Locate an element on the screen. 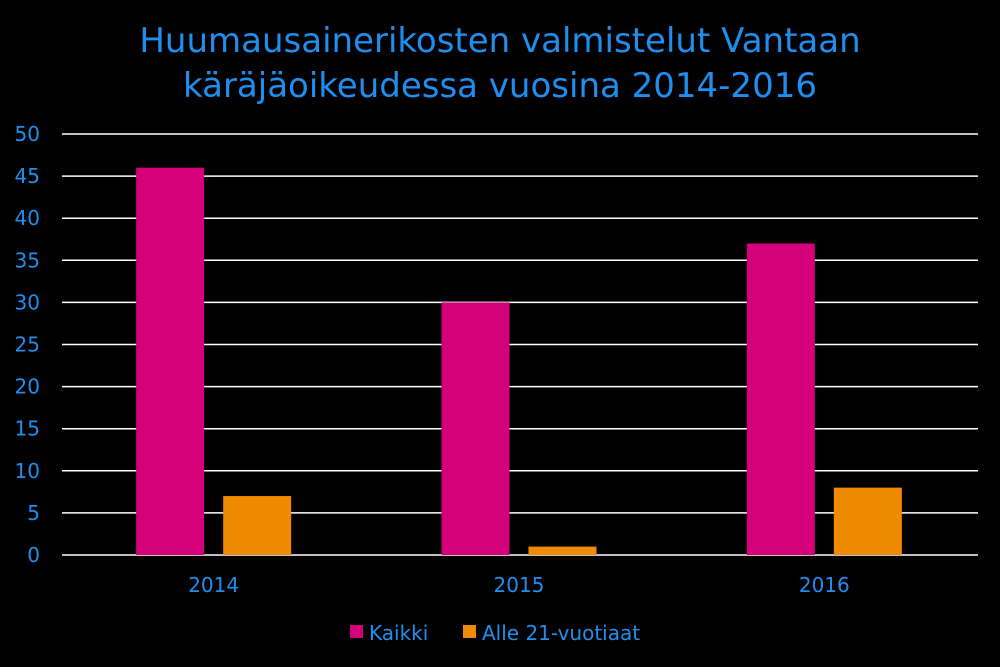 Image resolution: width=1000 pixels, height=667 pixels. bar-kaikki-2014 is located at coordinates (170, 361).